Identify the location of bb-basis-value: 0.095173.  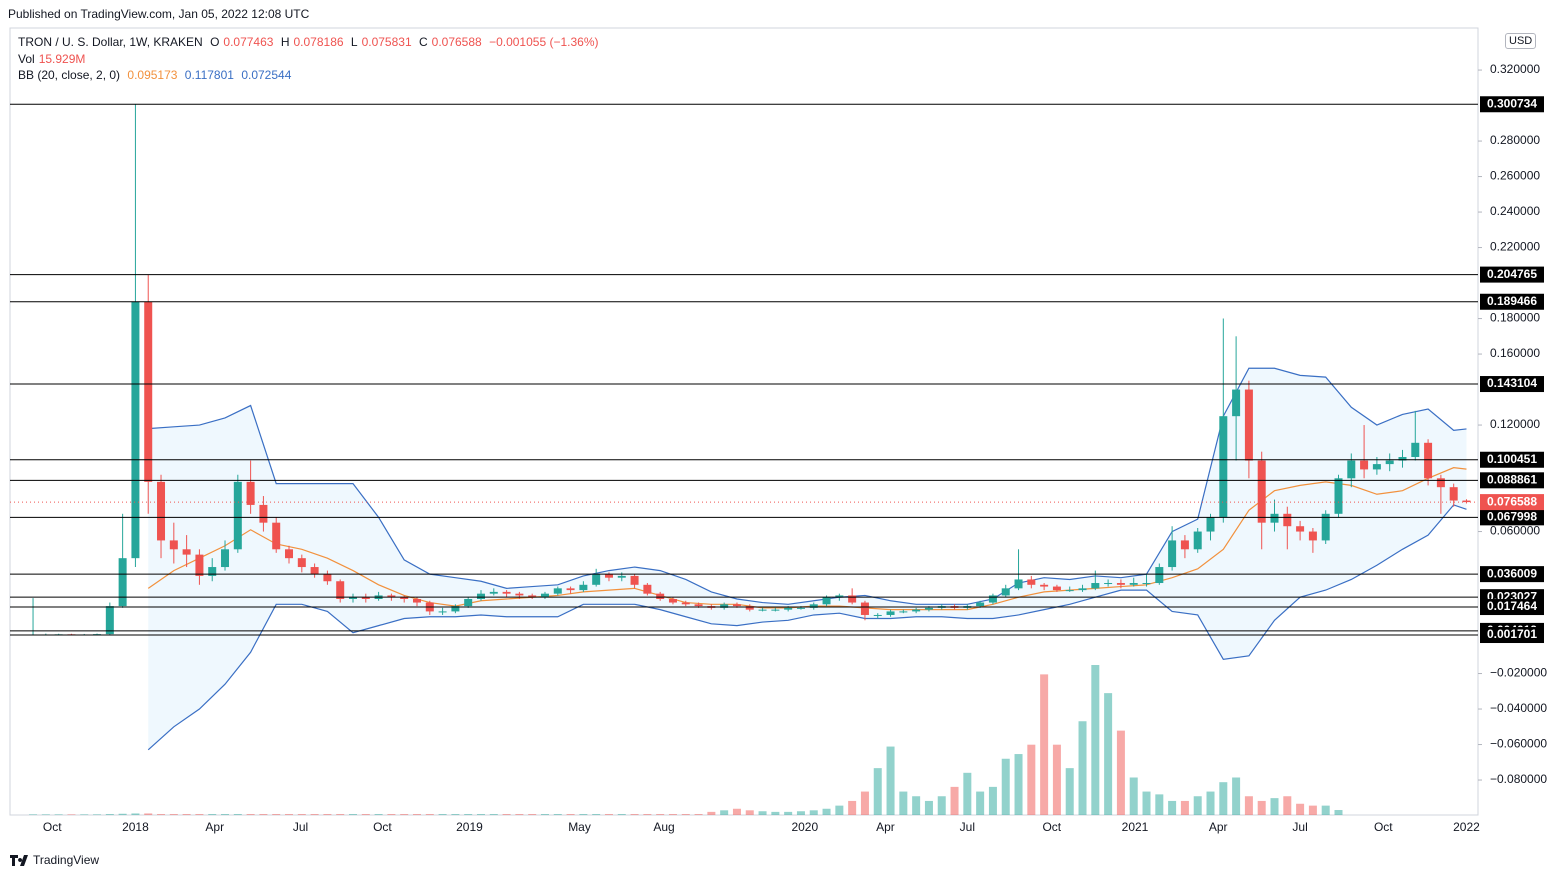
(152, 75).